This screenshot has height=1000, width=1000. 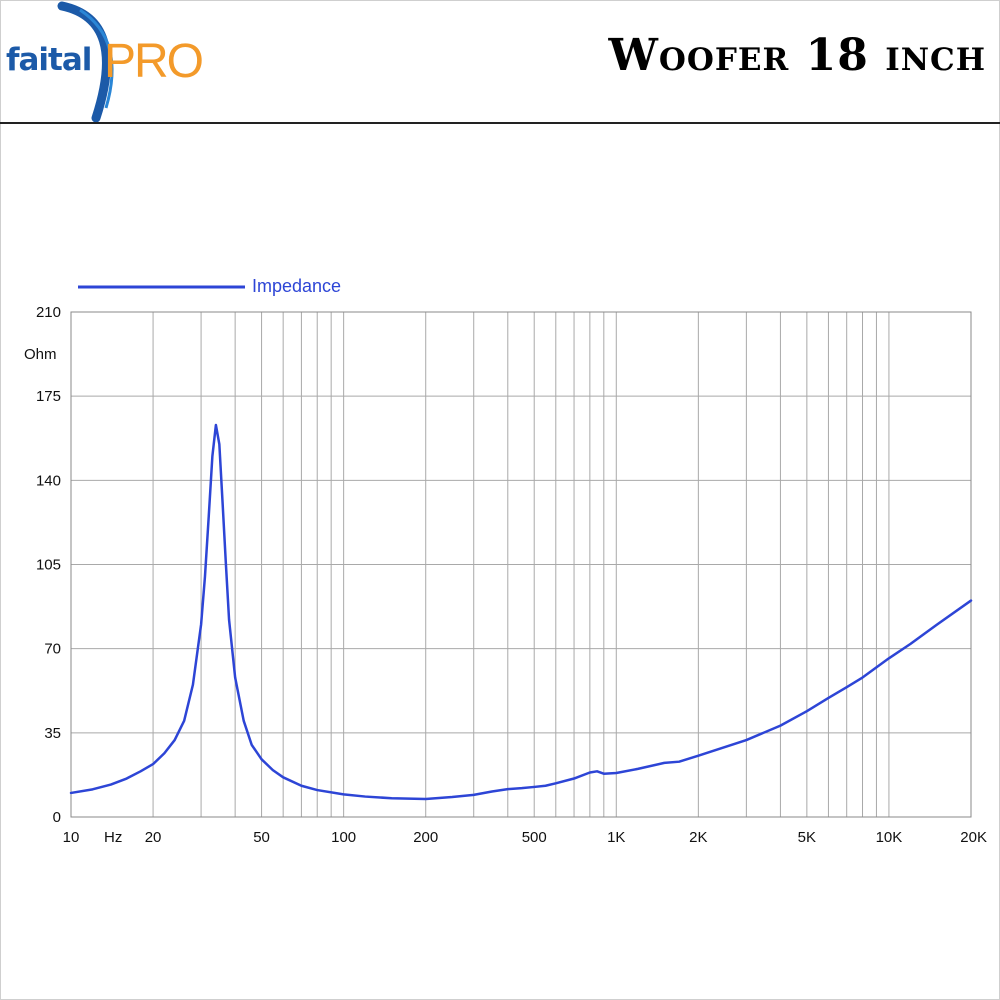 I want to click on y-tick-labels: 0 35 70 105 140 175 210, so click(x=48, y=565).